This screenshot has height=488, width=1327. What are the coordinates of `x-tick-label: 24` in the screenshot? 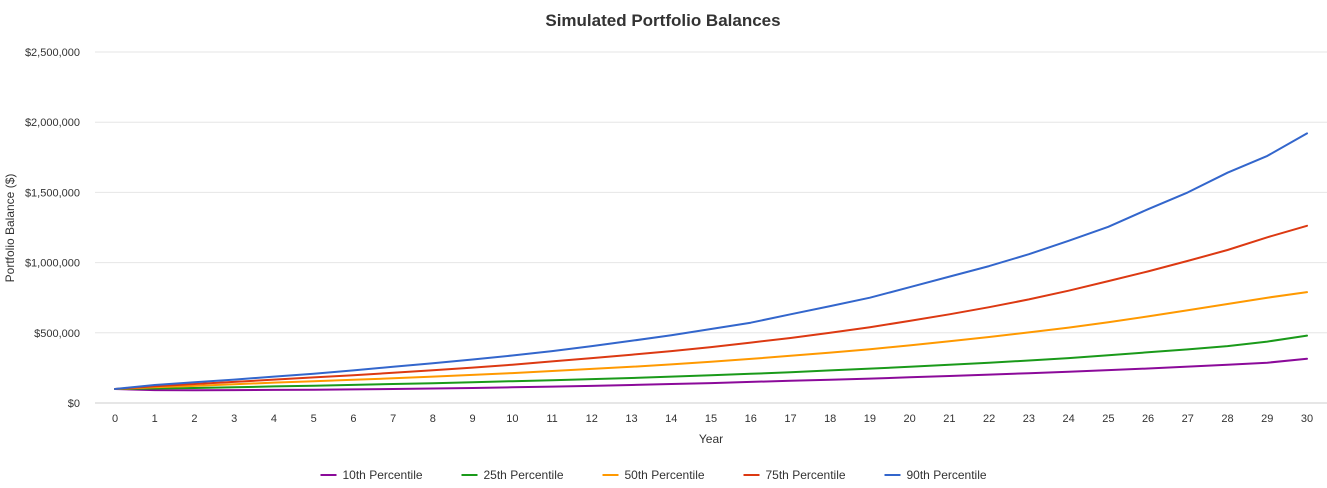 It's located at (1068, 419).